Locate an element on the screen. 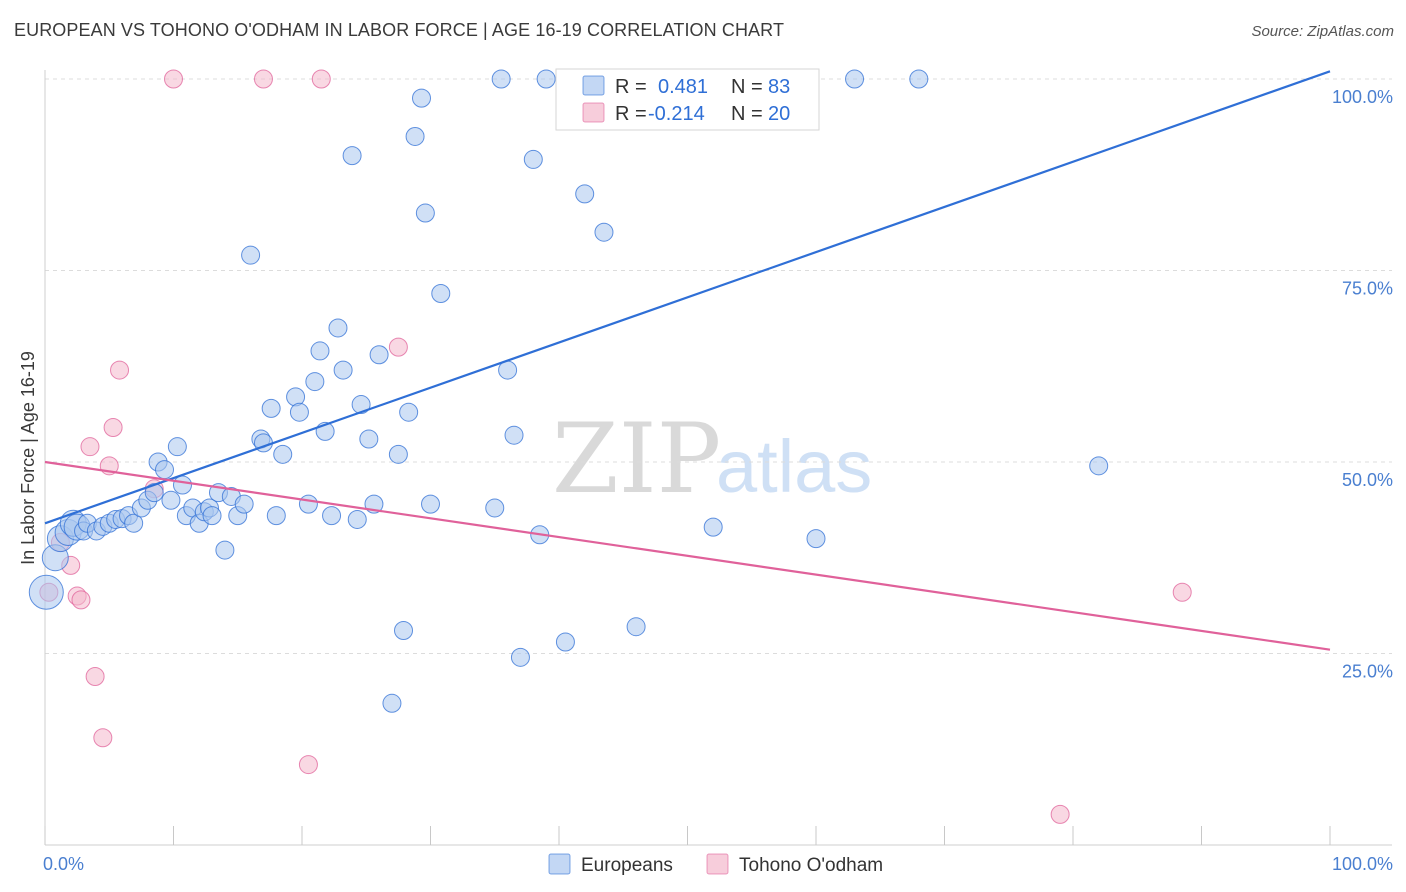  series-legend-label-europeans: Europeans is located at coordinates (627, 865).